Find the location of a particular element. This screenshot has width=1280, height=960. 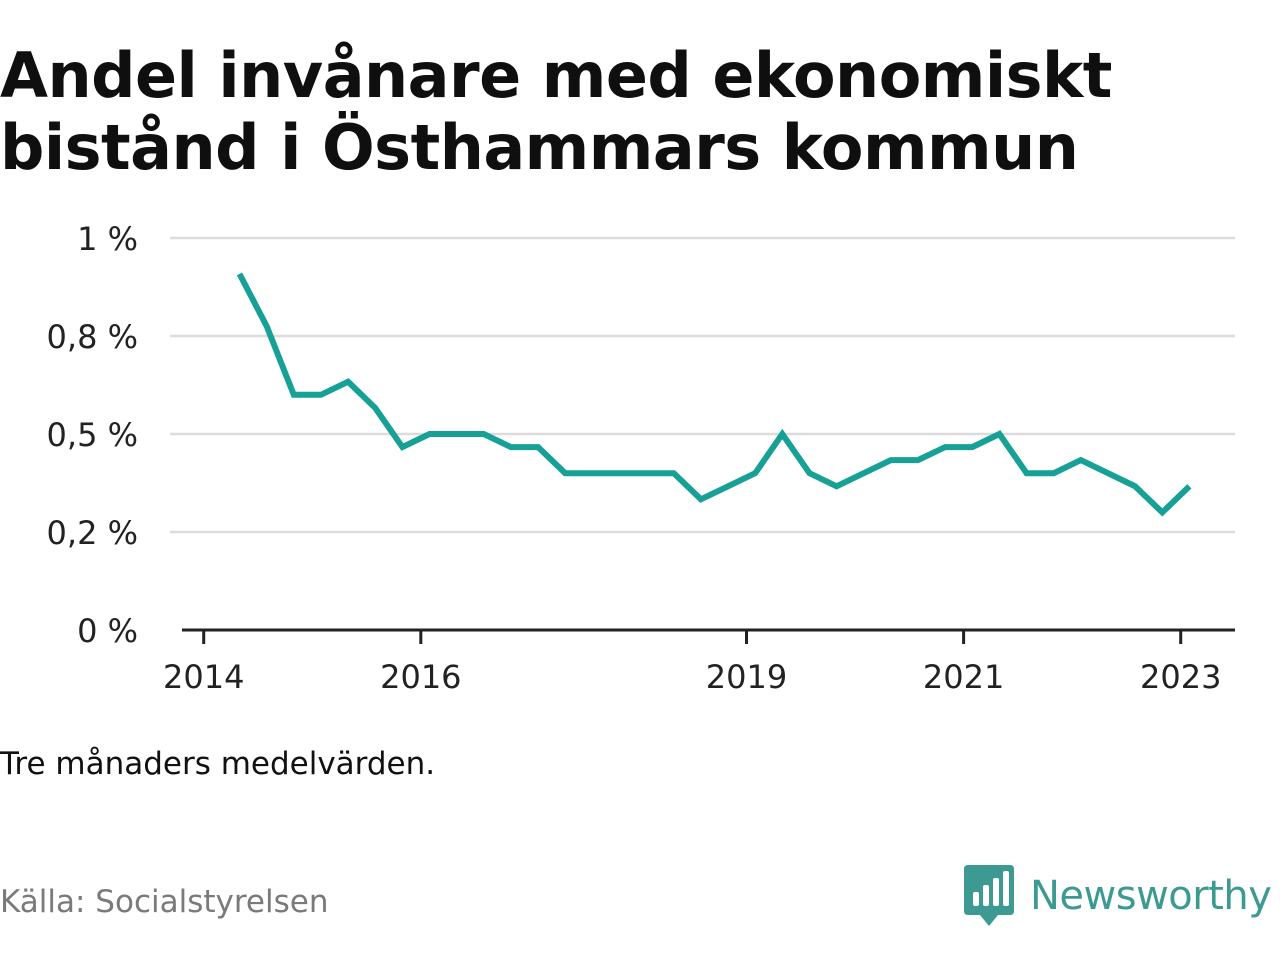

chart-note: Tre månaders medelvärden. is located at coordinates (218, 764).